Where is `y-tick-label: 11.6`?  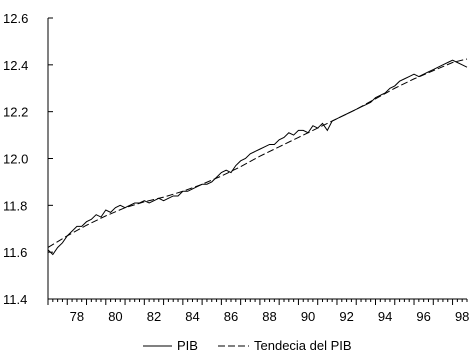
y-tick-label: 11.6 is located at coordinates (15, 252).